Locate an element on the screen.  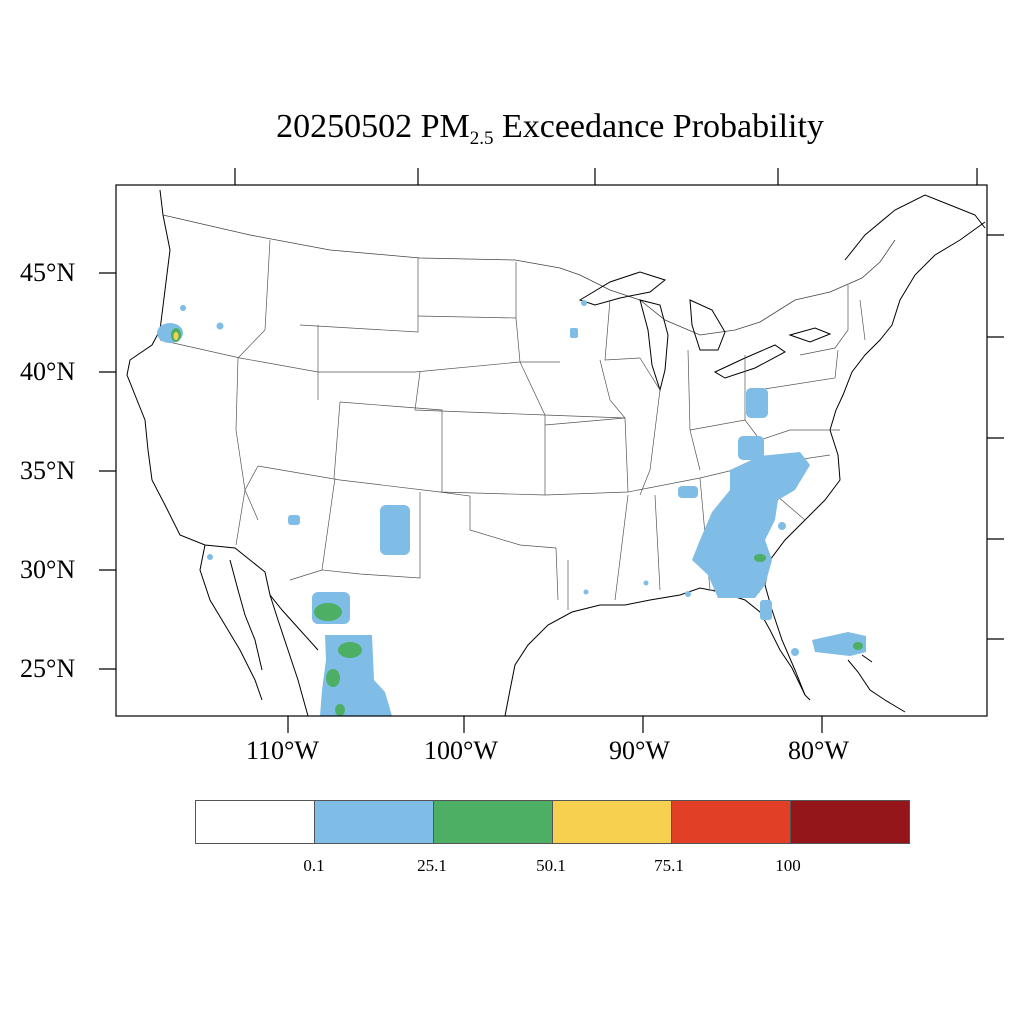
patch-florida-dot is located at coordinates (795, 652).